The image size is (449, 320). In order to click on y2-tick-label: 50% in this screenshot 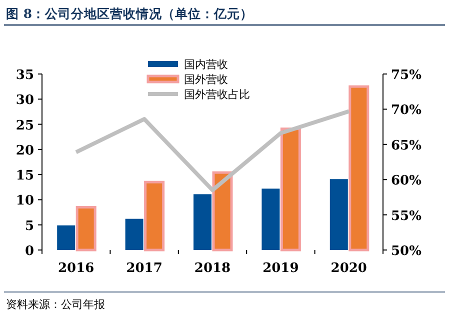, I will do `click(406, 251)`.